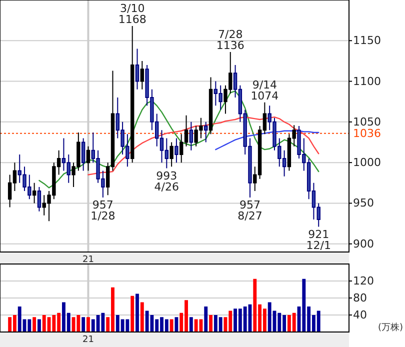 The width and height of the screenshot is (405, 347). What do you see at coordinates (367, 163) in the screenshot?
I see `y-tick-label: 1000` at bounding box center [367, 163].